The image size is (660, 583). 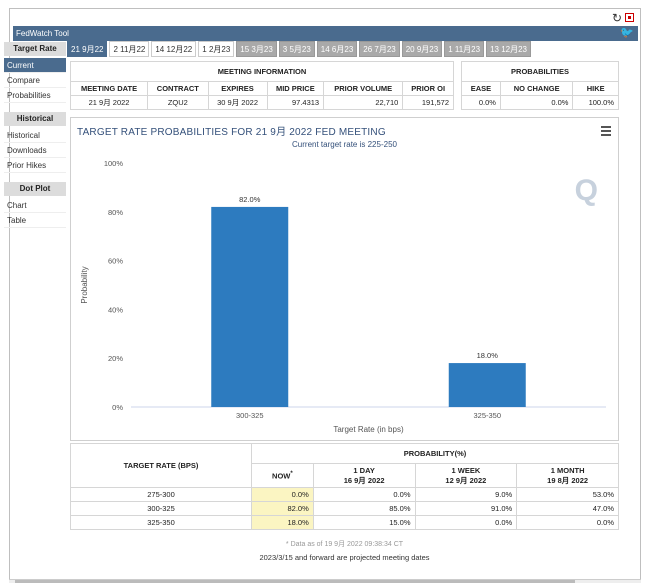 I want to click on period-header: 1 WEEK 12 9月 2022, so click(x=466, y=475).